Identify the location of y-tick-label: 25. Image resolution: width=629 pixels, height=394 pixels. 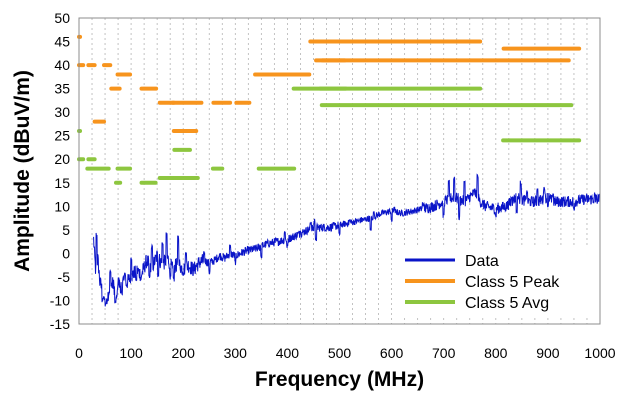
(62, 136).